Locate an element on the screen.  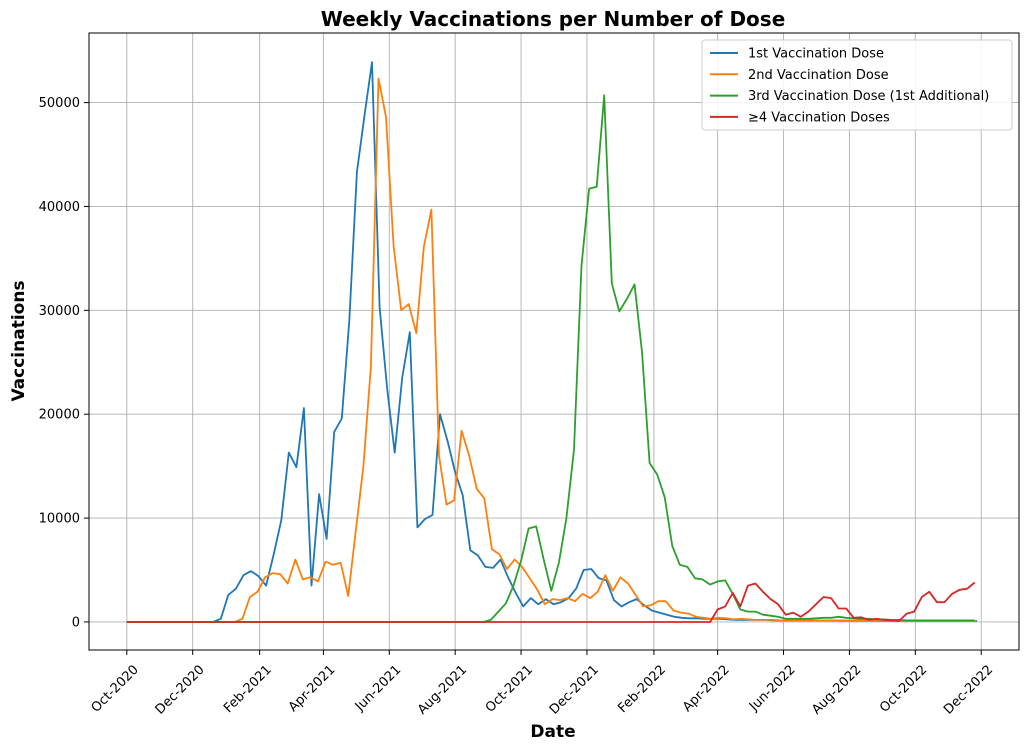
y-tick-label: 10000 is located at coordinates (59, 519).